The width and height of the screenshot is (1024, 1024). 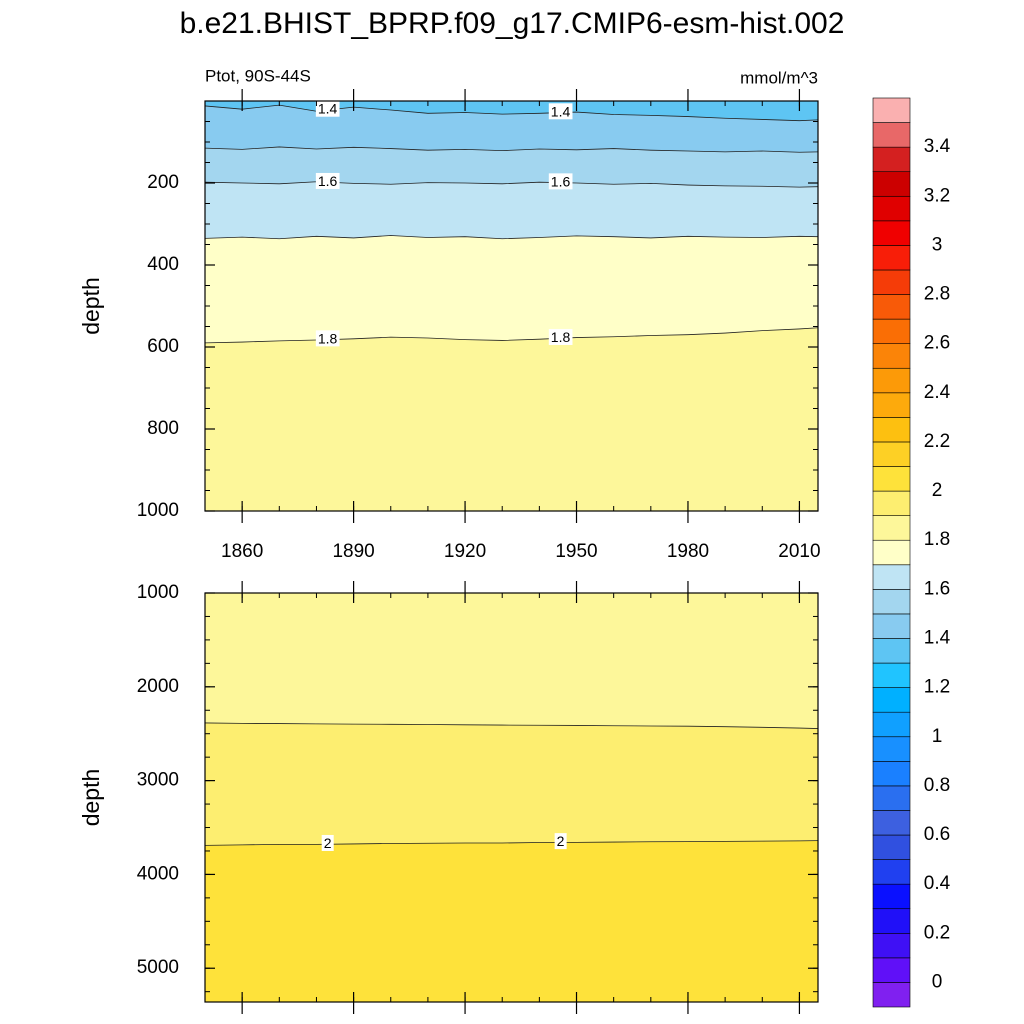 What do you see at coordinates (937, 244) in the screenshot?
I see `colorbar-tick-label: 3` at bounding box center [937, 244].